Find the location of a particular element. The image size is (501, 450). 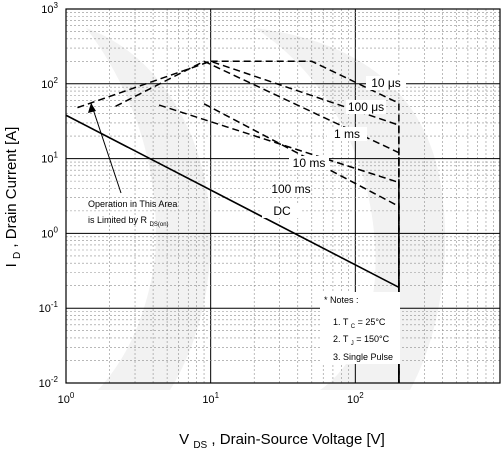

note-2: 2. T J = 150°C is located at coordinates (361, 340).